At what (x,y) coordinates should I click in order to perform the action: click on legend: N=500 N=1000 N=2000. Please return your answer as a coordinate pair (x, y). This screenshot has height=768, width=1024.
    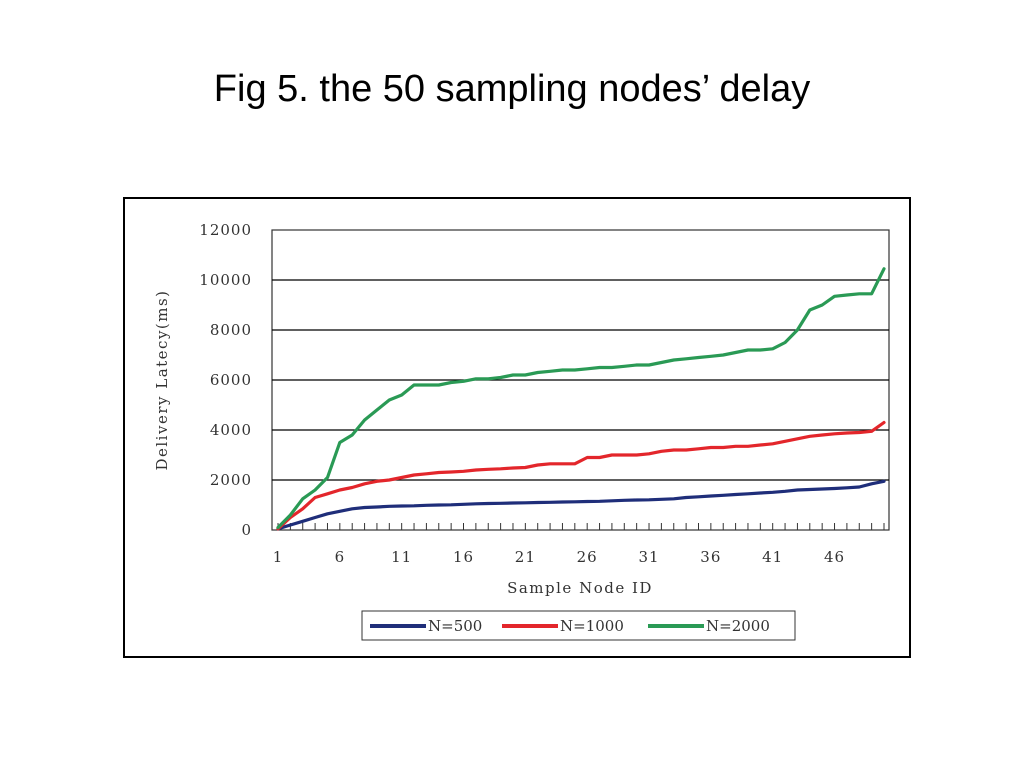
    Looking at the image, I should click on (578, 625).